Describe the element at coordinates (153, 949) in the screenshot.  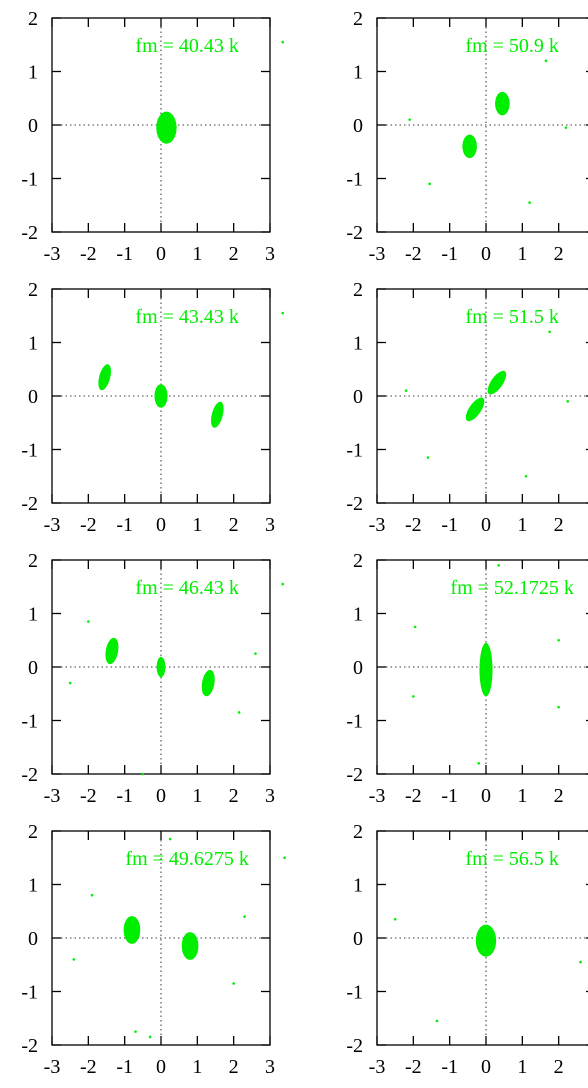
I see `chart-panel-7: -3 -2 -1 0 1 2 3 2 1 0 -1 -2 fm = 49.6275 k` at that location.